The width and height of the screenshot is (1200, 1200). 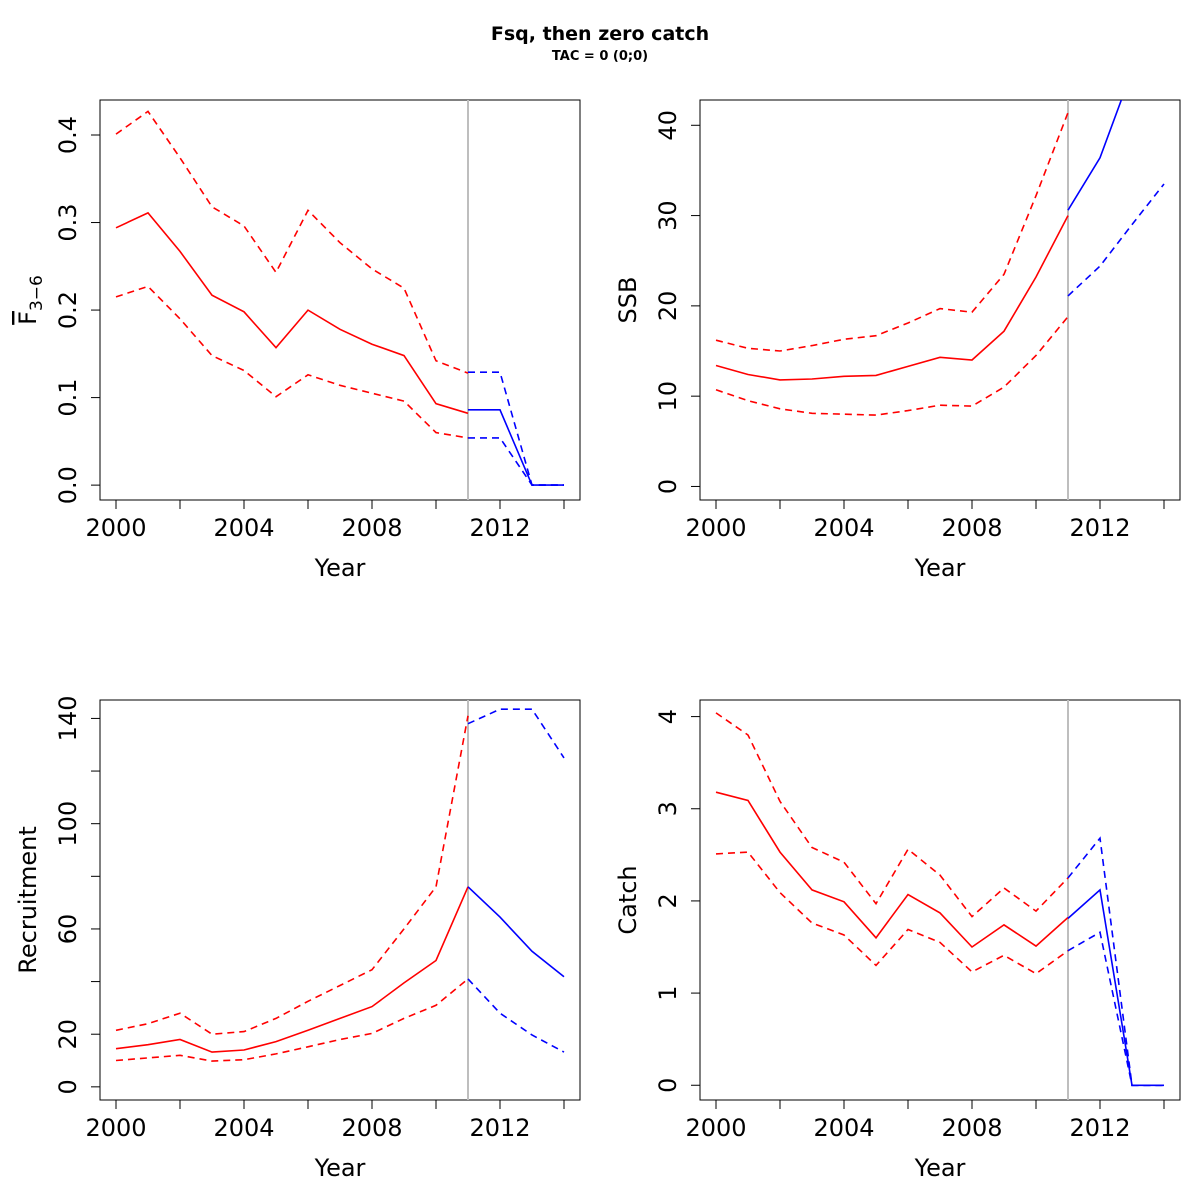 What do you see at coordinates (600, 56) in the screenshot?
I see `figure-subtitle: TAC = 0 (0;0)` at bounding box center [600, 56].